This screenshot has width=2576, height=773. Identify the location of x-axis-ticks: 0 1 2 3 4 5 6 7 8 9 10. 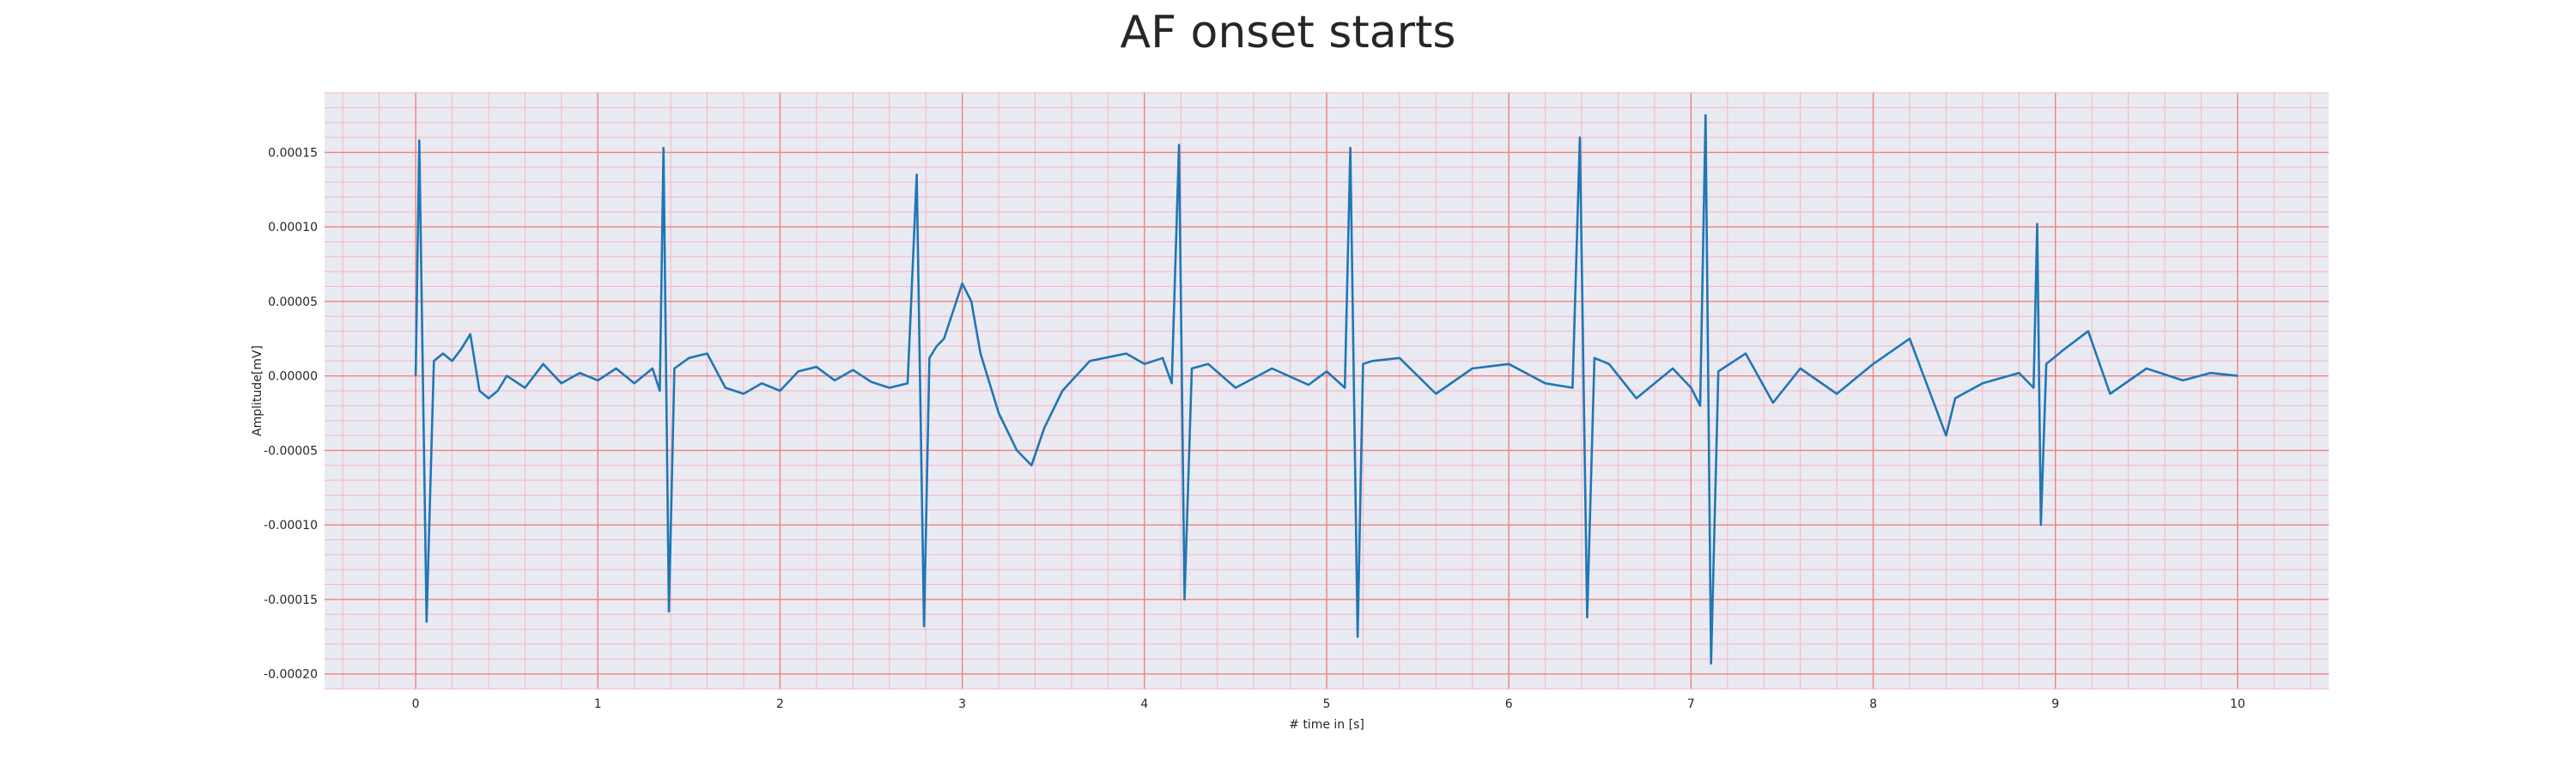
(1328, 704).